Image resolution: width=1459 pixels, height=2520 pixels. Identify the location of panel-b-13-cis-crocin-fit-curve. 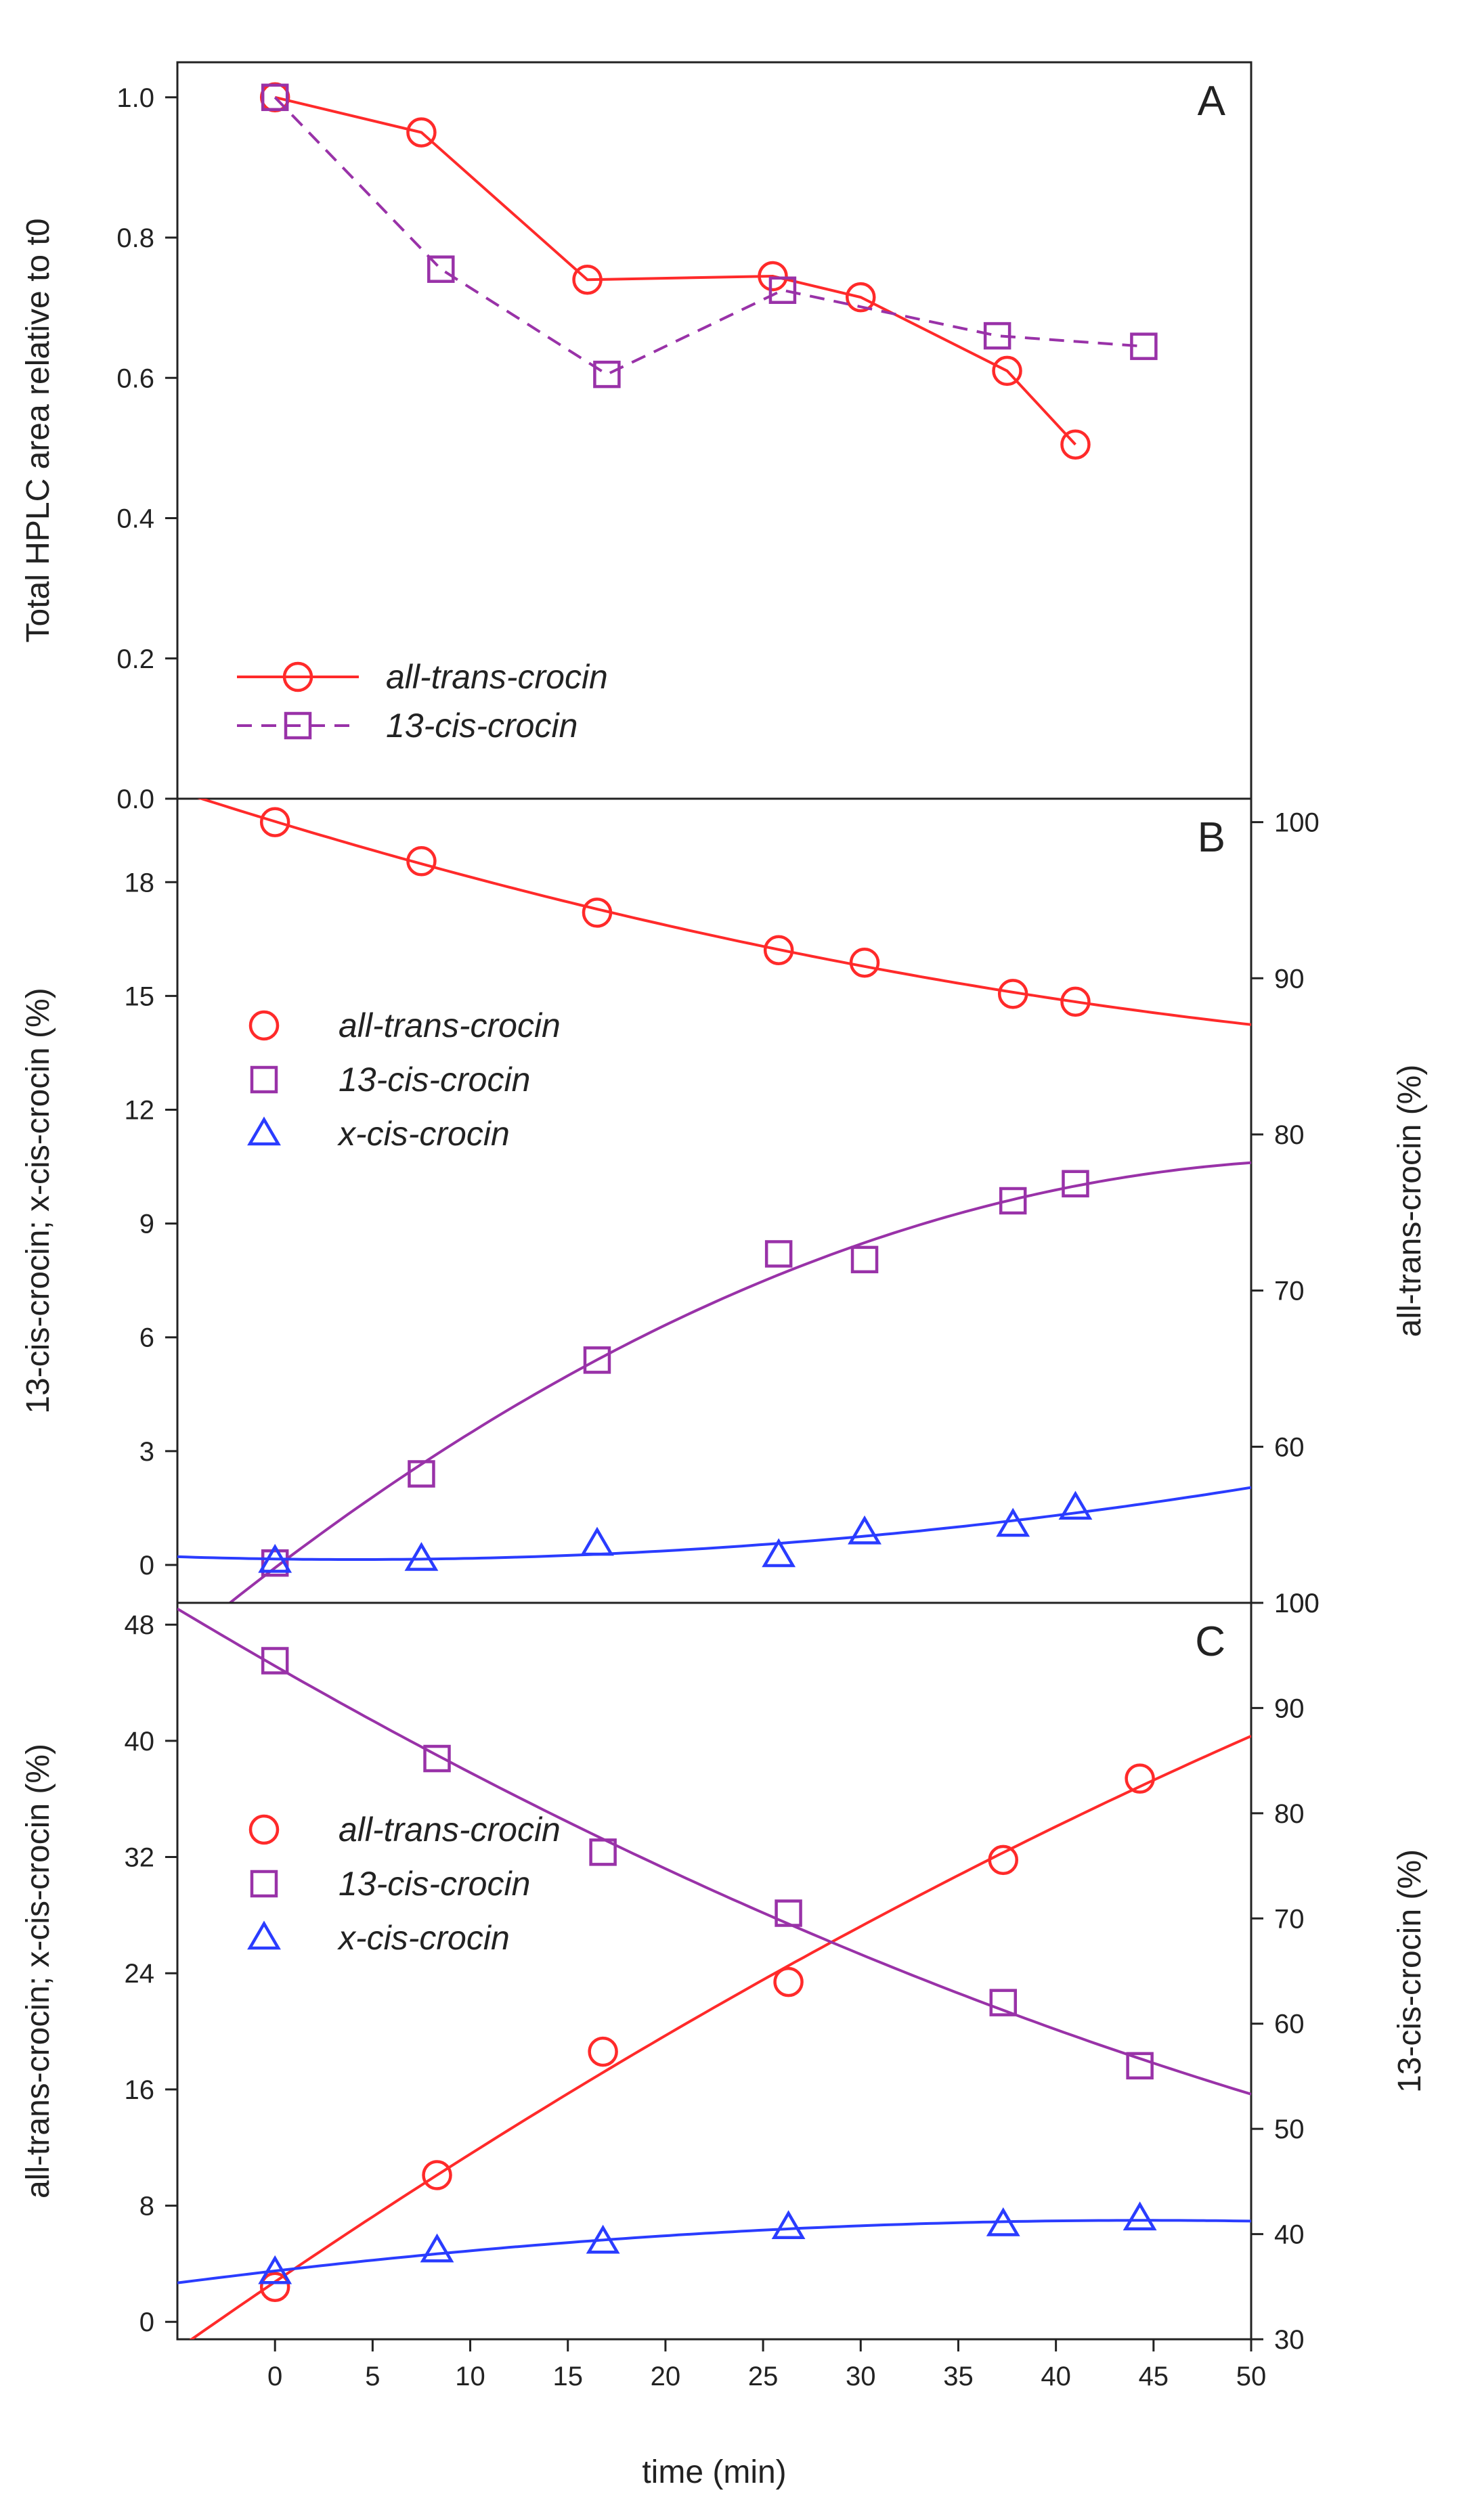
(739, 1382).